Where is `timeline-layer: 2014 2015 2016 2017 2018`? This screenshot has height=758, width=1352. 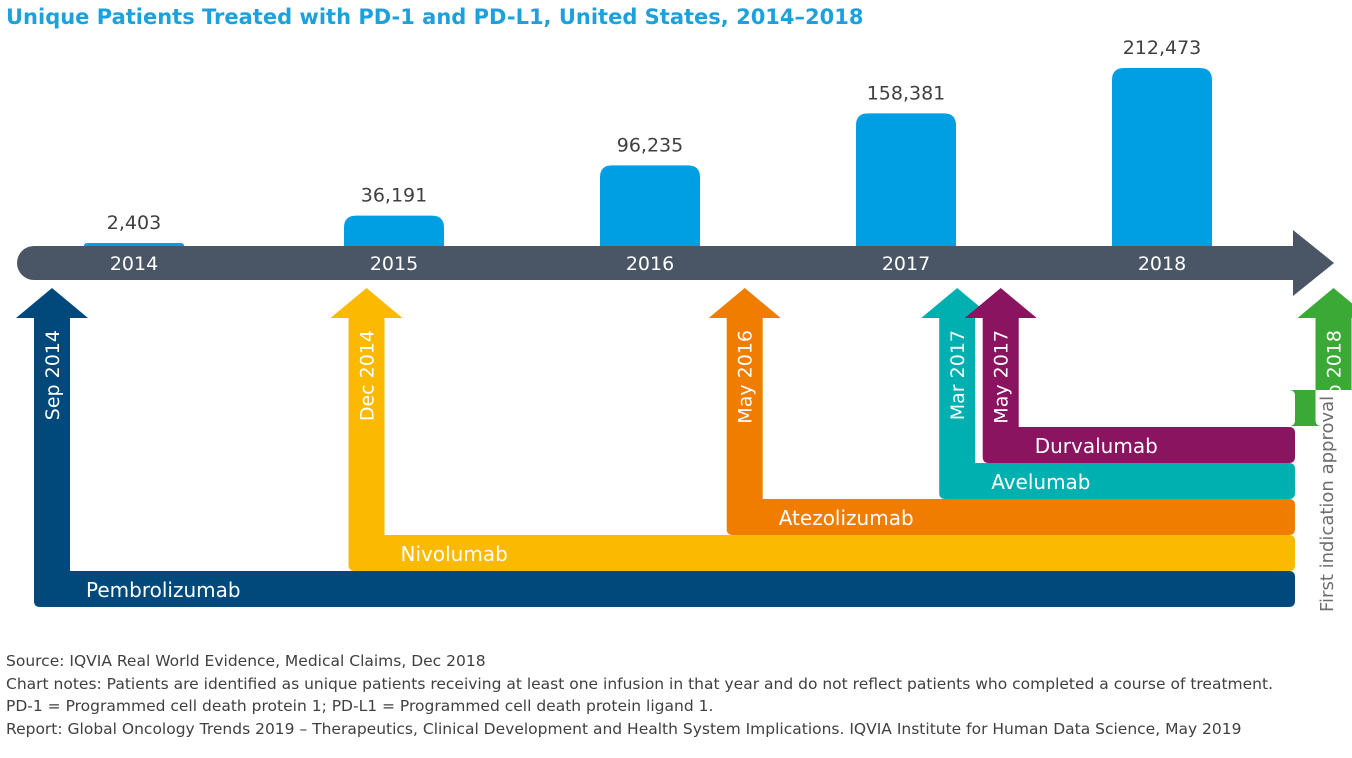 timeline-layer: 2014 2015 2016 2017 2018 is located at coordinates (675, 263).